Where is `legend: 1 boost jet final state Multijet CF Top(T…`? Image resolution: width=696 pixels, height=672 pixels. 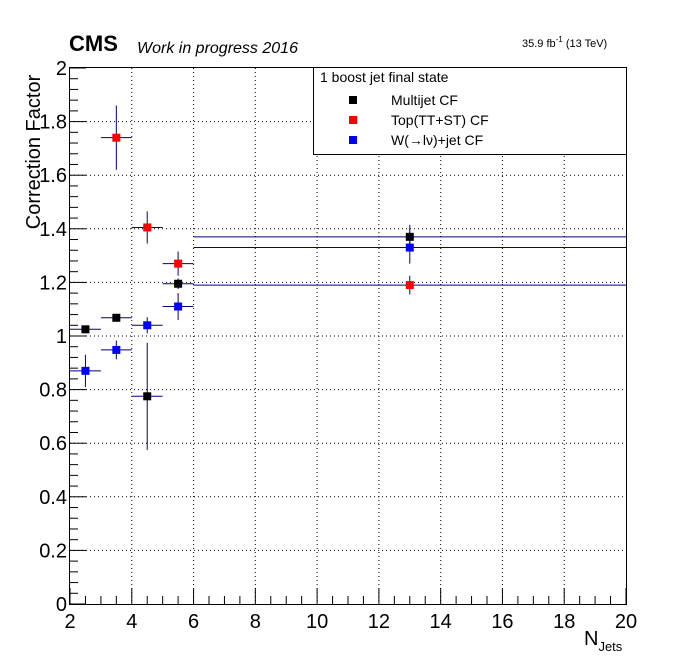 legend: 1 boost jet final state Multijet CF Top(T… is located at coordinates (470, 111).